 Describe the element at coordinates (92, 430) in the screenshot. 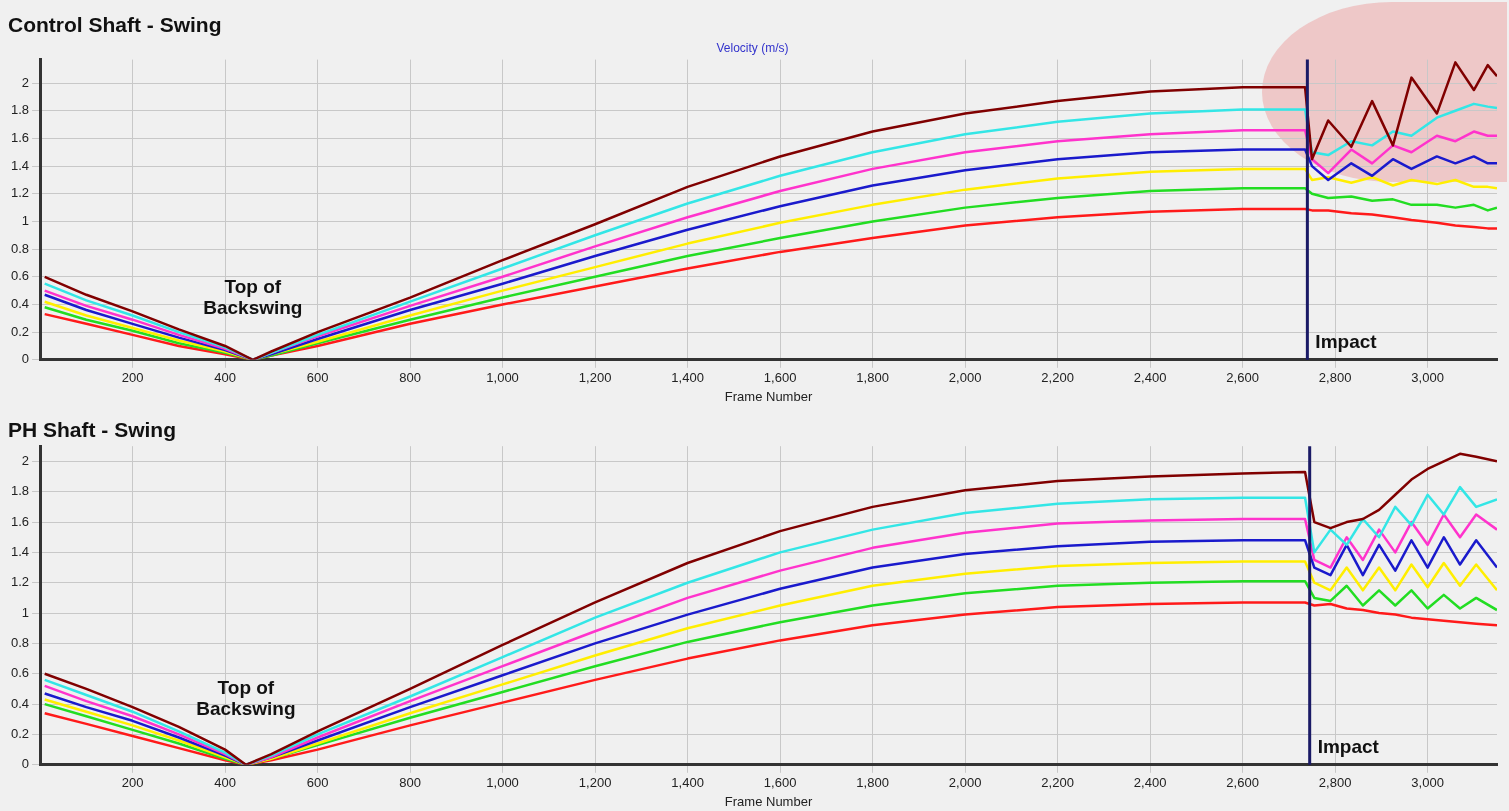

I see `chart-title: PH Shaft - Swing` at that location.